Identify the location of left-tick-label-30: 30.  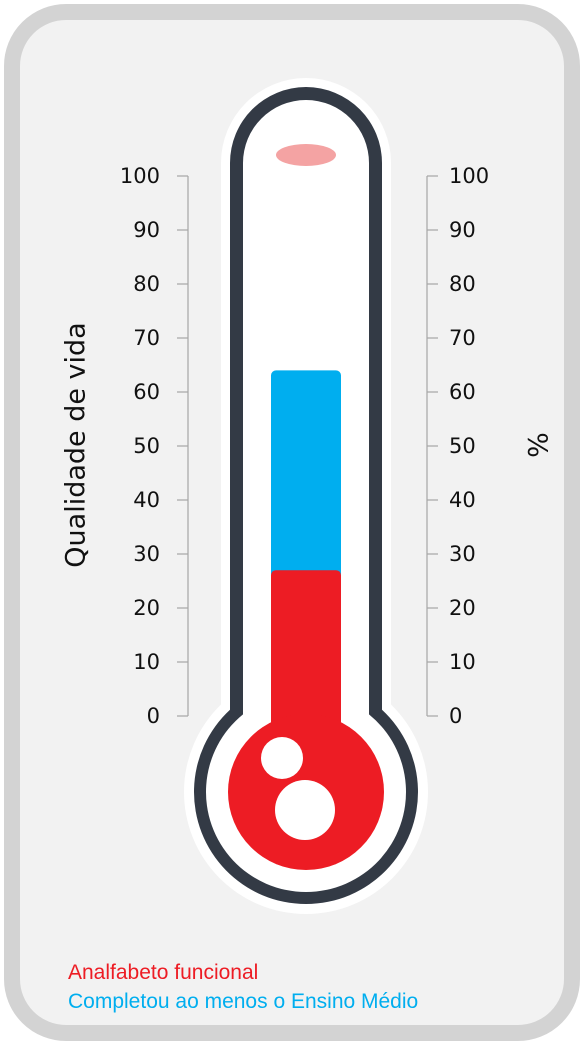
(146, 554).